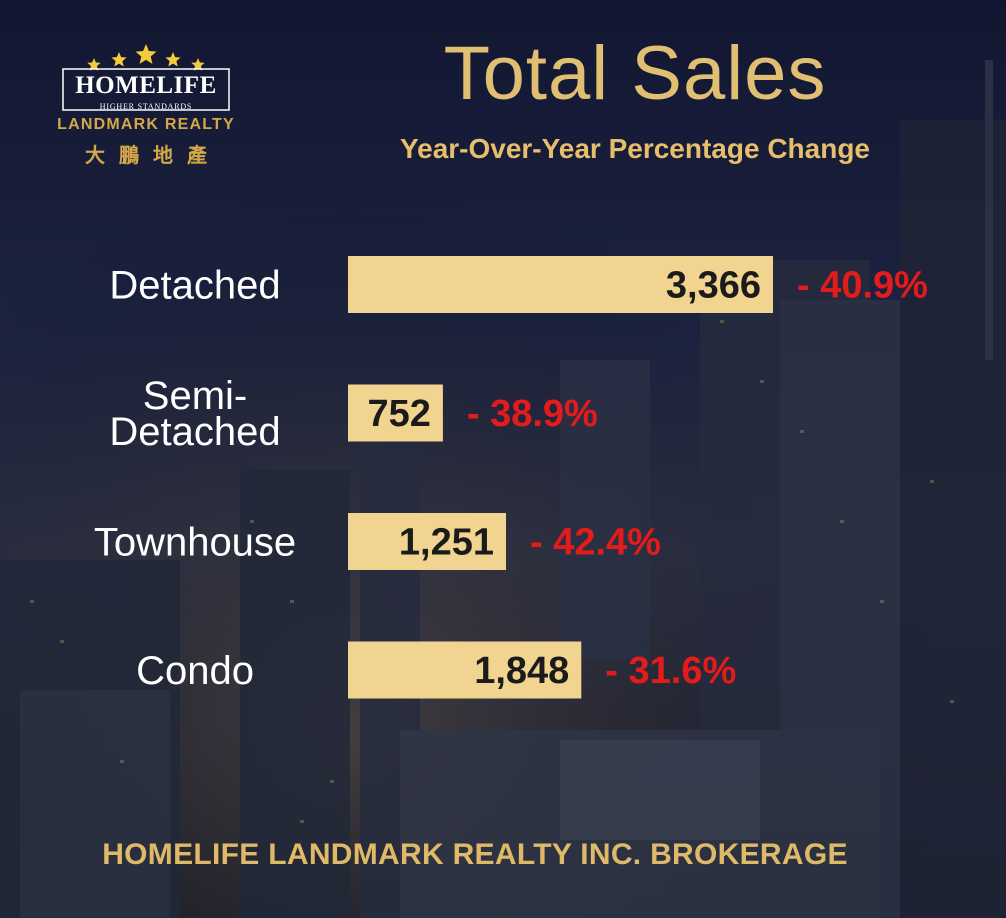 This screenshot has width=1006, height=918. I want to click on logo-company-name: LANDMARK REALTY, so click(146, 124).